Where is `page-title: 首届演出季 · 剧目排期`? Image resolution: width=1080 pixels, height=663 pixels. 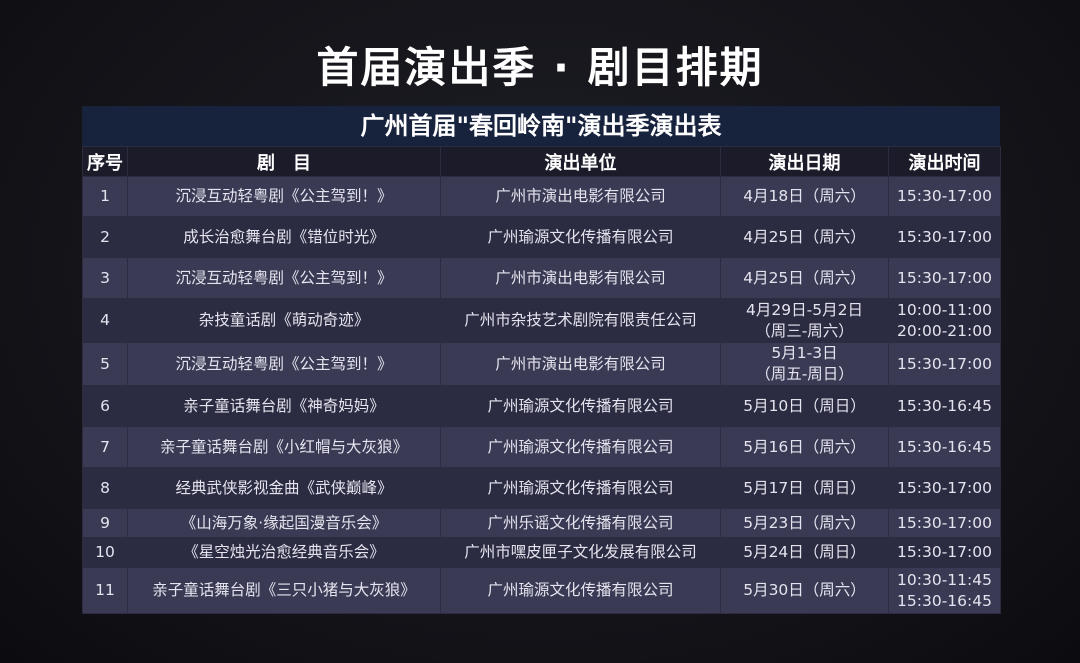
page-title: 首届演出季 · 剧目排期 is located at coordinates (540, 67).